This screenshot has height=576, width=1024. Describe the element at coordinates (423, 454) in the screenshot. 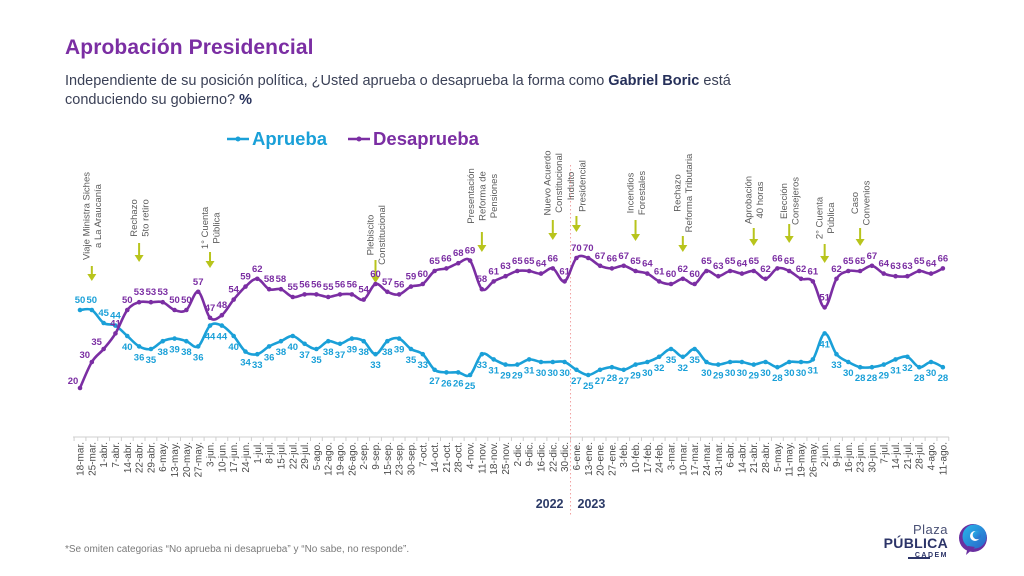

I see `x-tick-label: 7-oct.` at that location.